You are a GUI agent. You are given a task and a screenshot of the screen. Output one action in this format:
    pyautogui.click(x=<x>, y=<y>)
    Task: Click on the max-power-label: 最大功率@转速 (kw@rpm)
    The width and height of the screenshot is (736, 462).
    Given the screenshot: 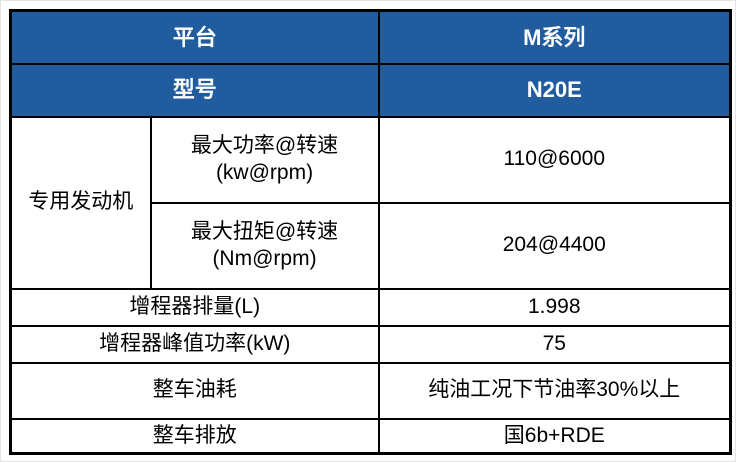 What is the action you would take?
    pyautogui.click(x=264, y=159)
    